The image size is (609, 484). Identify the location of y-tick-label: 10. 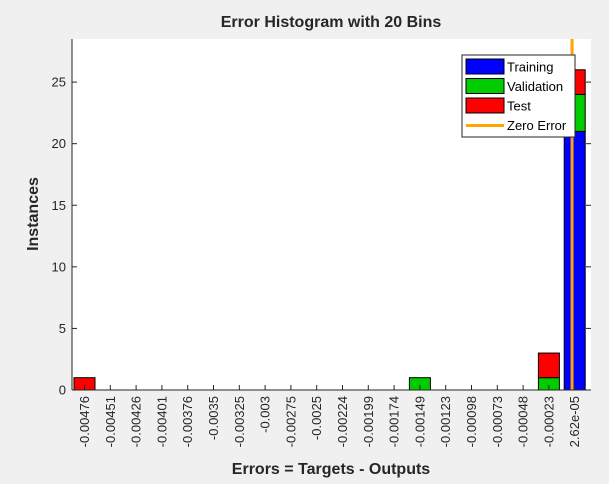
(59, 266).